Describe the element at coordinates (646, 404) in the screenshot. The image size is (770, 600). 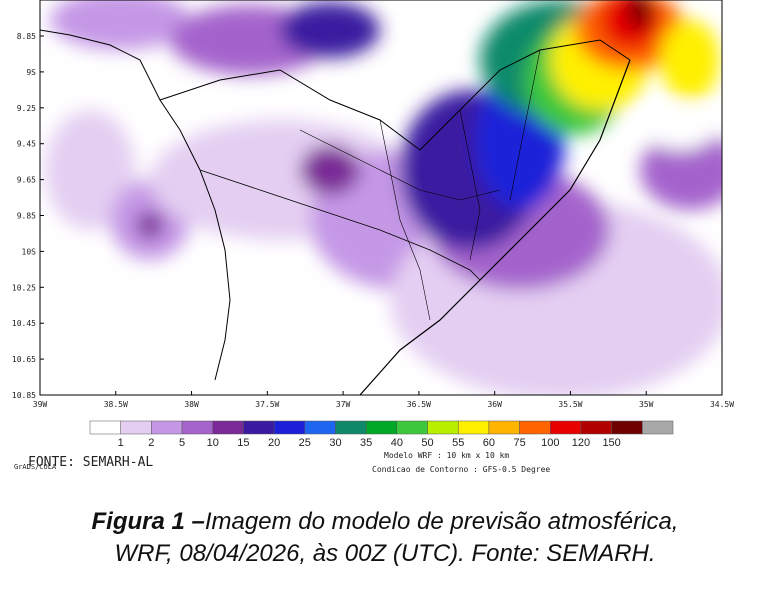
I see `lon-label: 35W` at that location.